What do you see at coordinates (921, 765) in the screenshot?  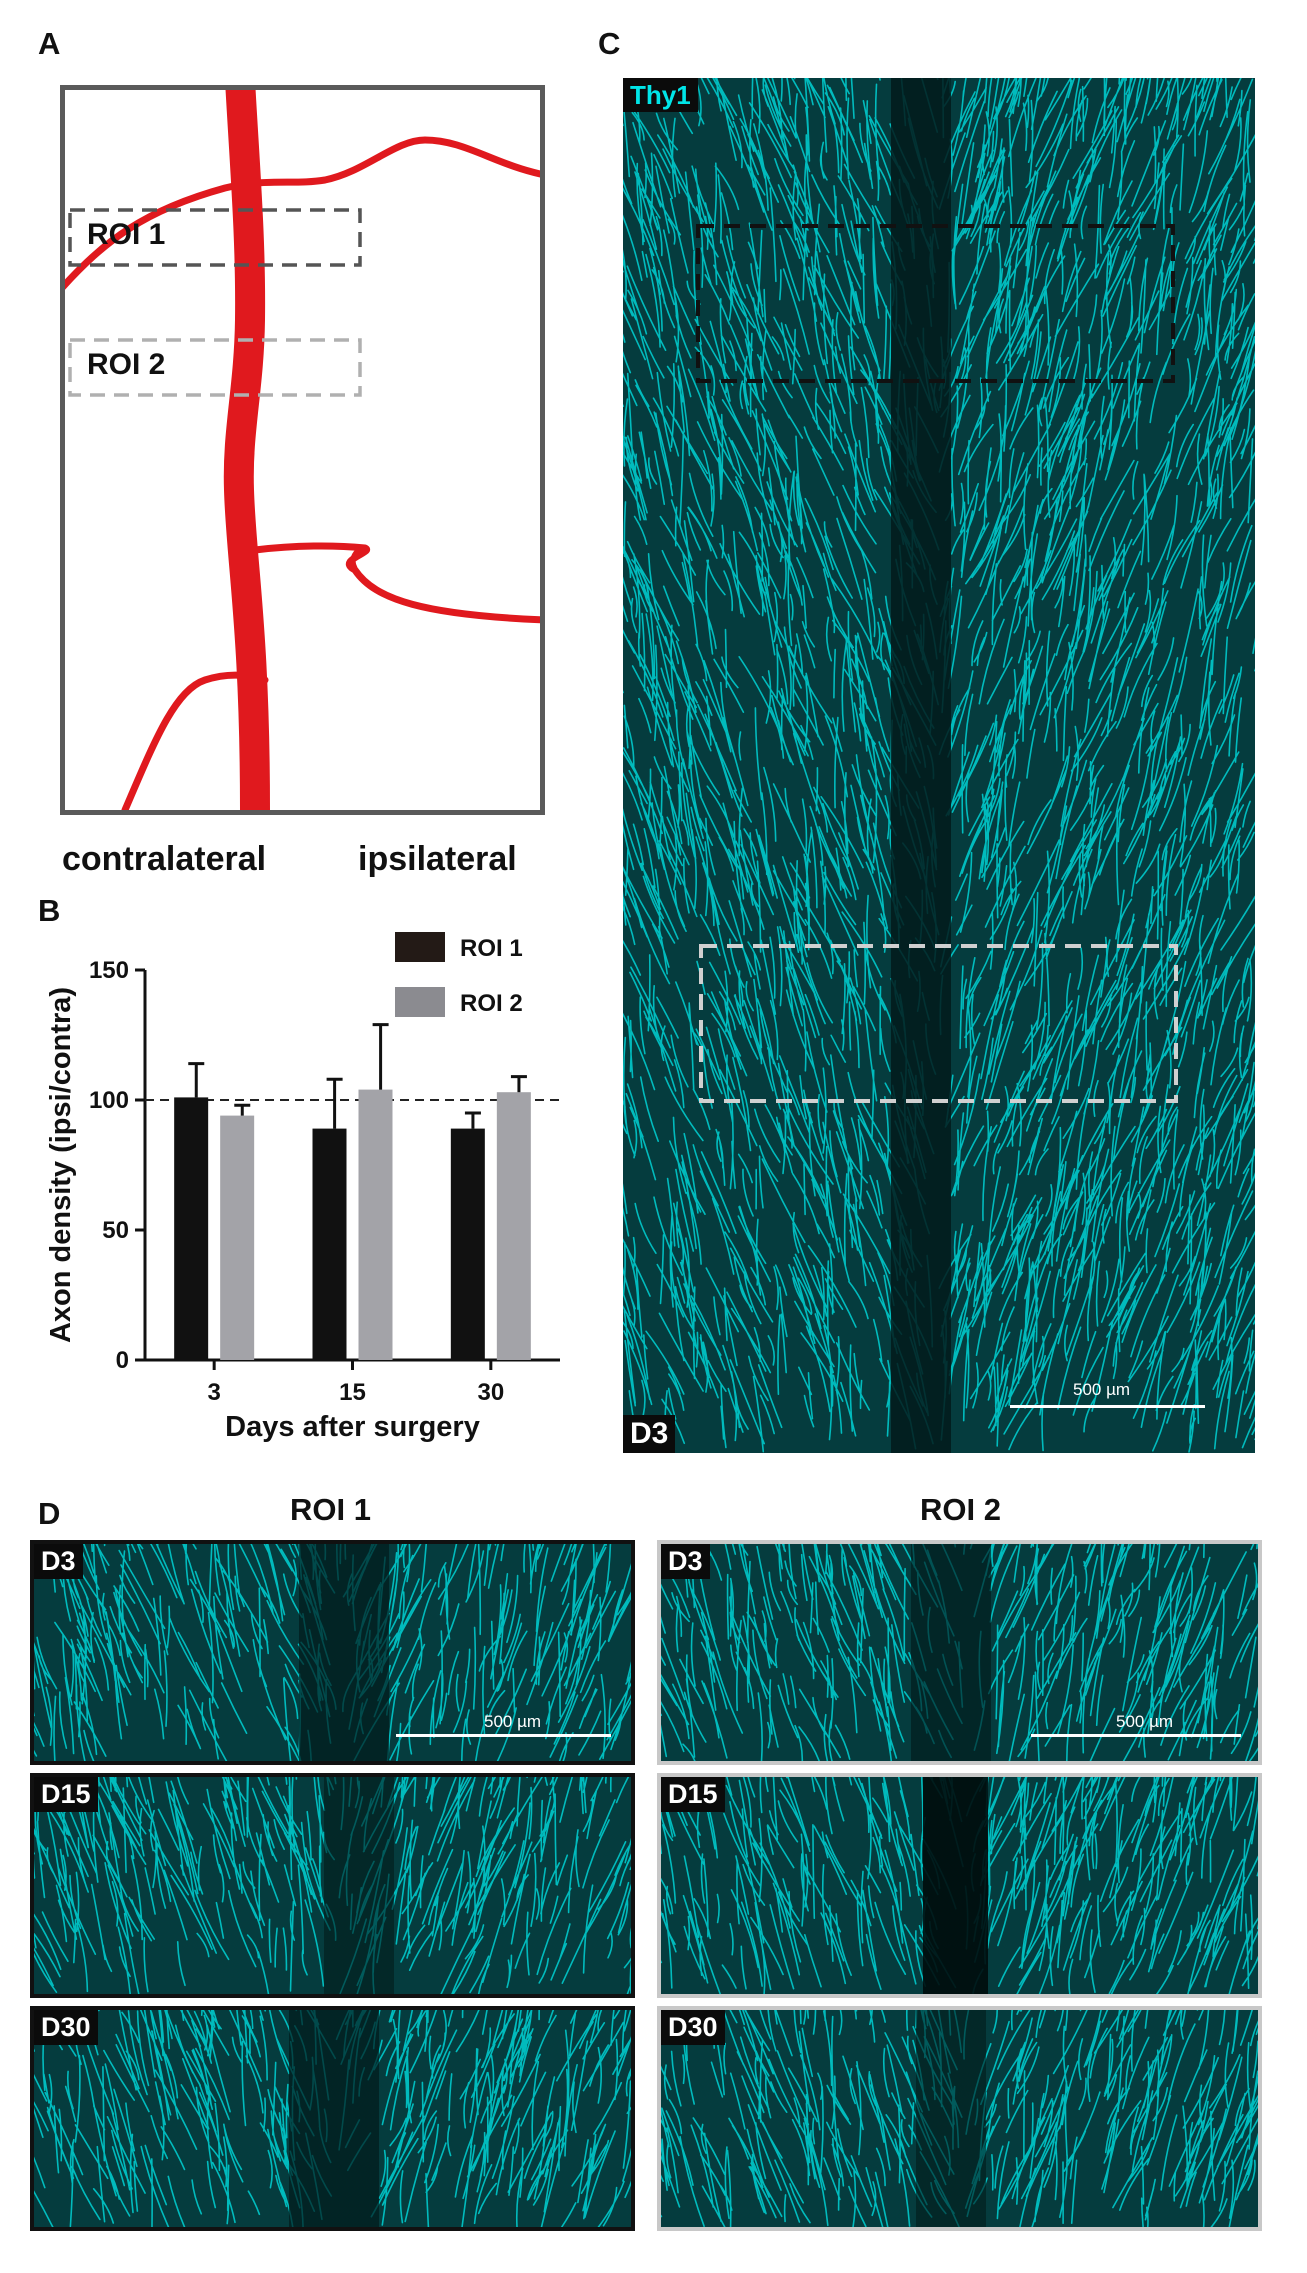 I see `midline-band` at bounding box center [921, 765].